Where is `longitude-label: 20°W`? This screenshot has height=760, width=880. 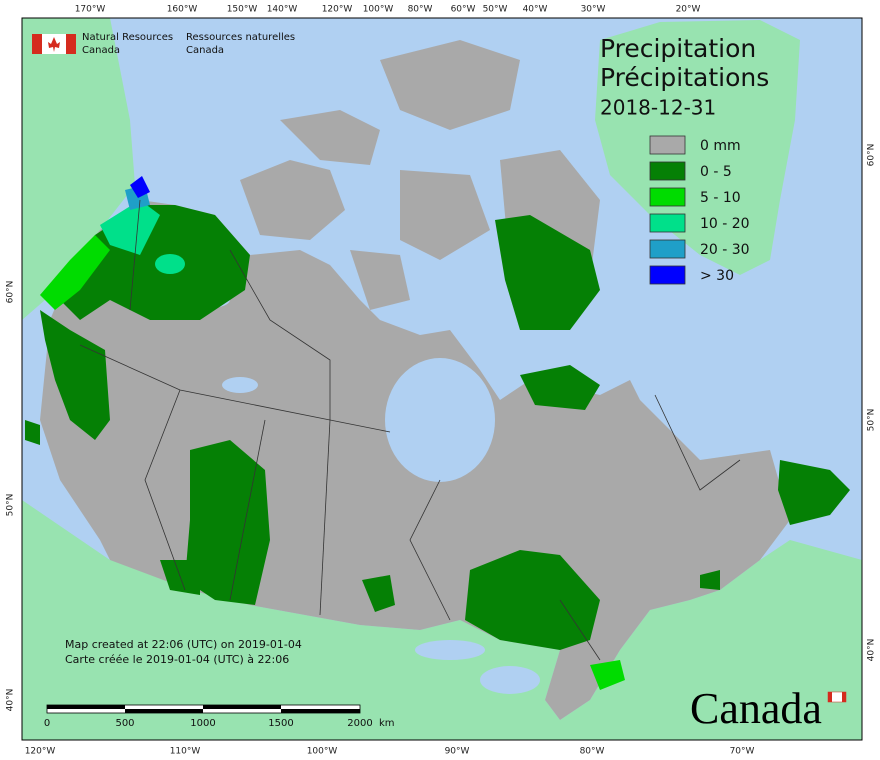 longitude-label: 20°W is located at coordinates (688, 10).